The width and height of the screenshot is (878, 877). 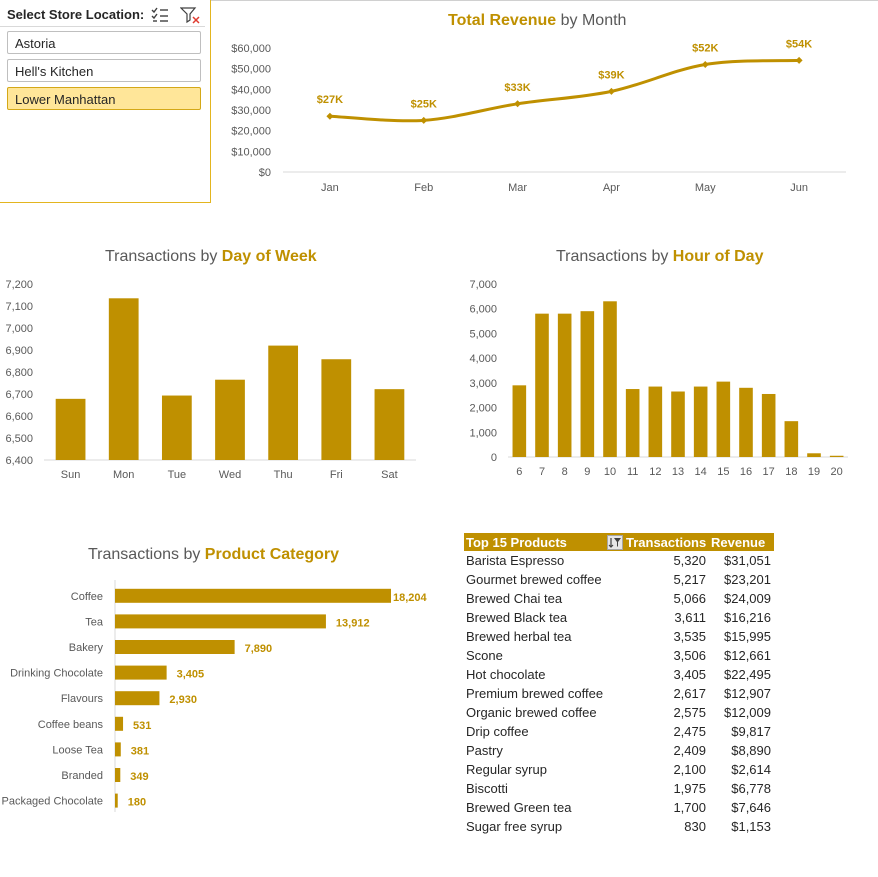 I want to click on y-tick-label: 6,800, so click(x=19, y=373).